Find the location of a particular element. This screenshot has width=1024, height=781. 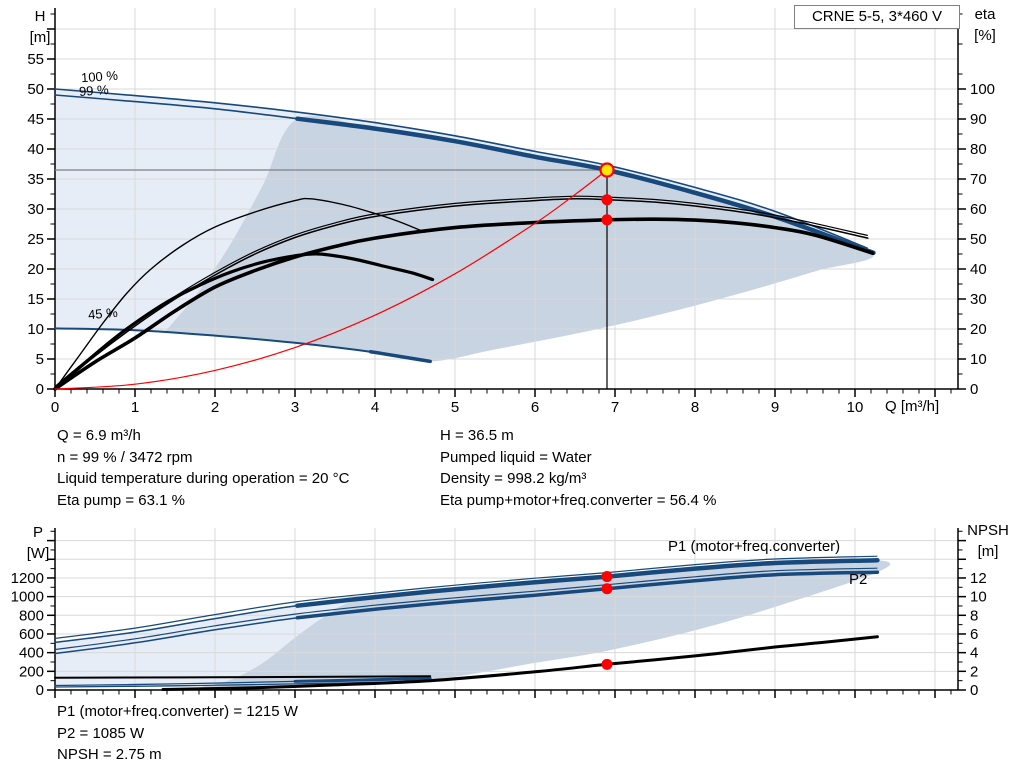

npsh-axis-title: NPSH [m] is located at coordinates (988, 541).